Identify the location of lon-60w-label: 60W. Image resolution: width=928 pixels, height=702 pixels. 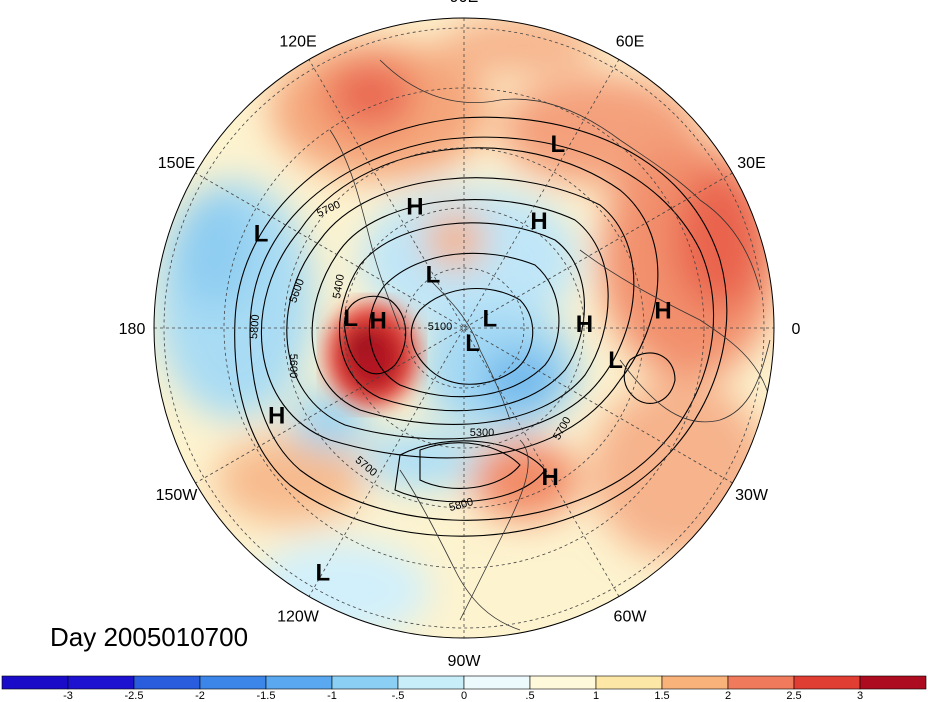
(631, 617).